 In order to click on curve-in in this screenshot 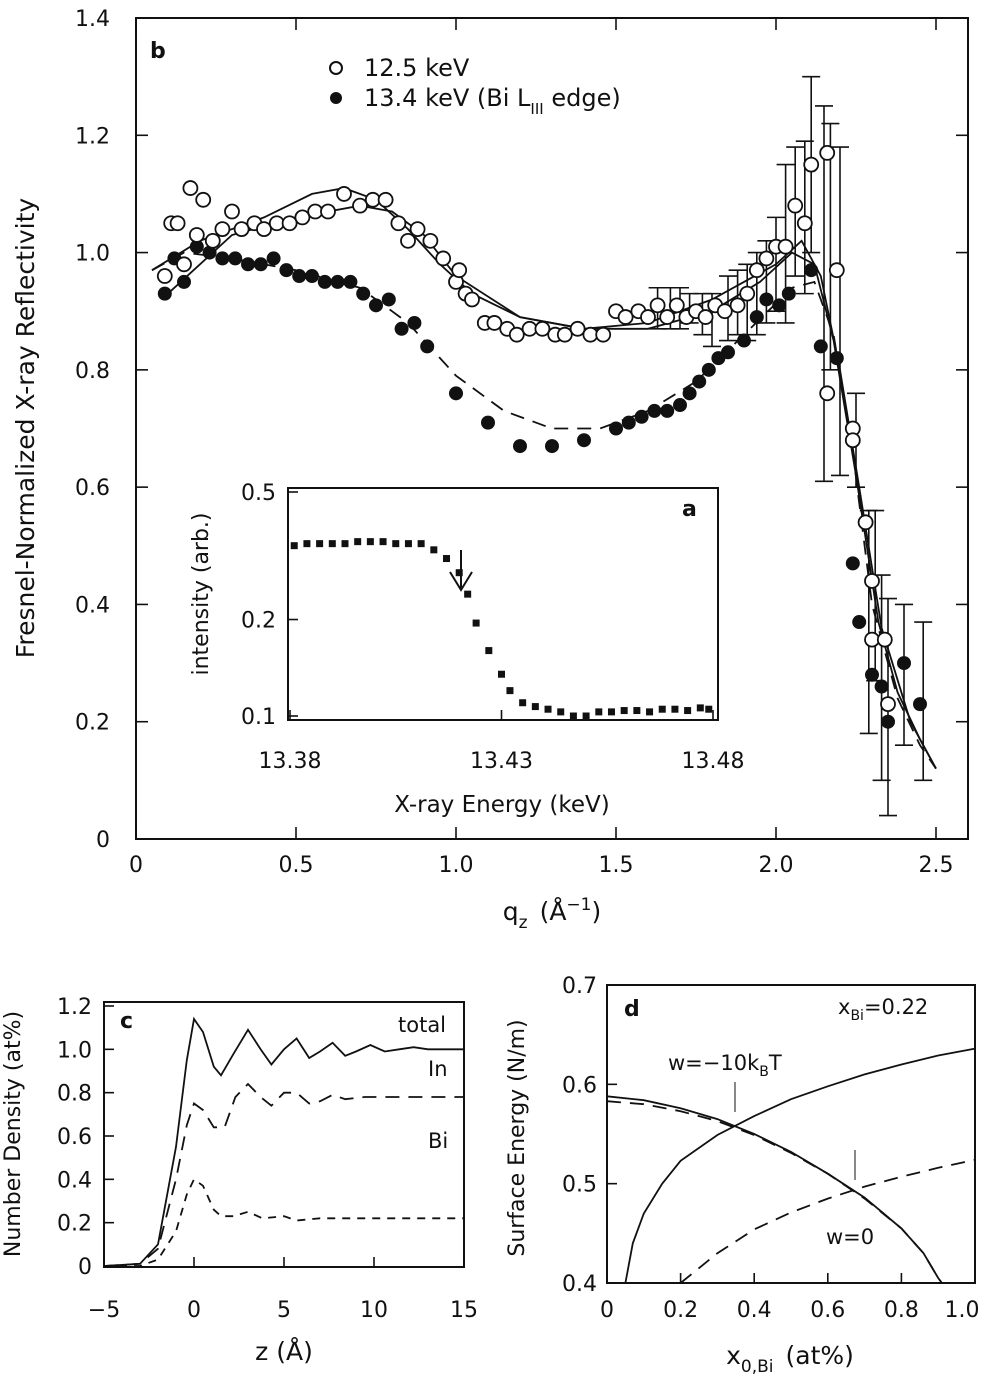, I will do `click(283, 1174)`.